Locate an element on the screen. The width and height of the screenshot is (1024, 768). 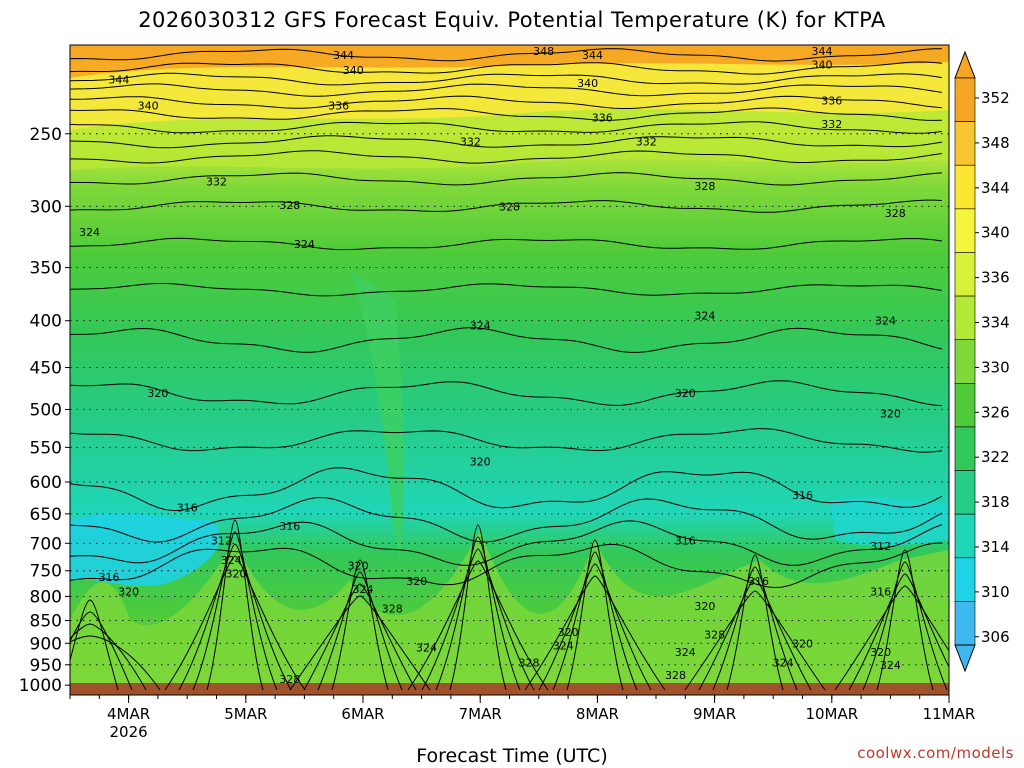
y-tick-label: 900 is located at coordinates (46, 644).